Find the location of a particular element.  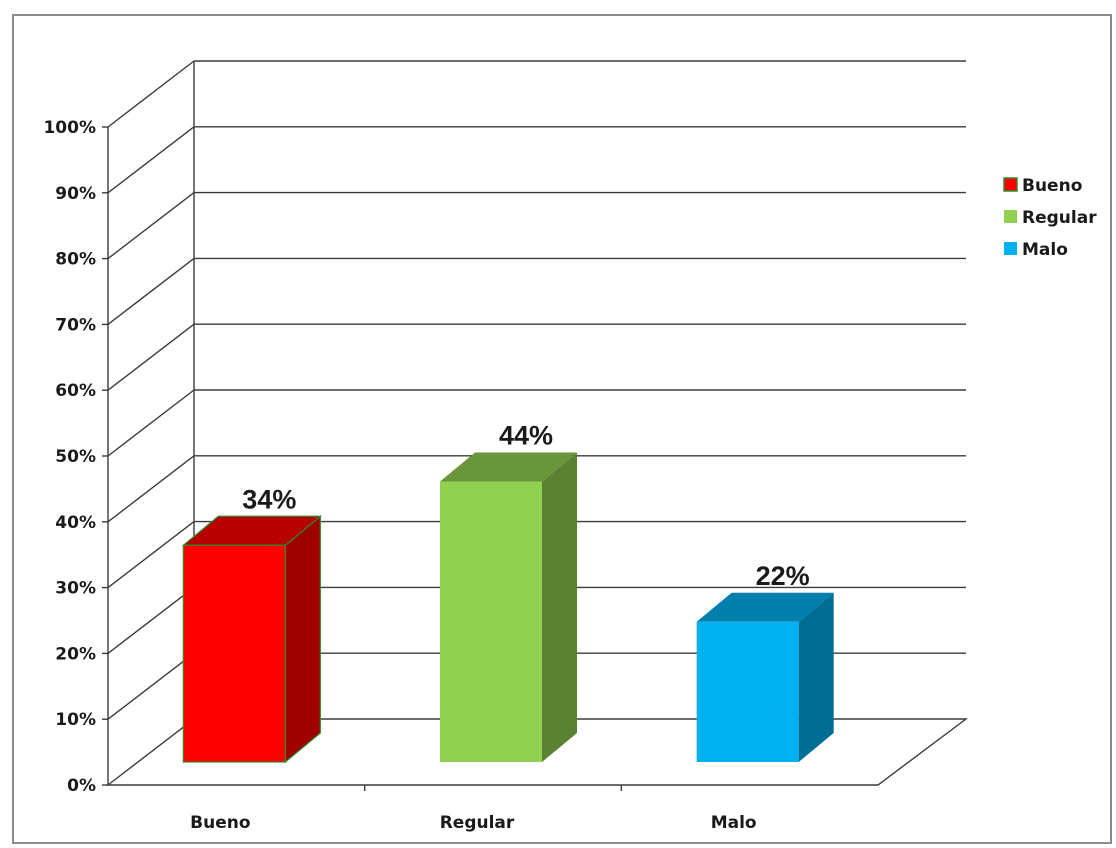

bar-malo is located at coordinates (765, 677).